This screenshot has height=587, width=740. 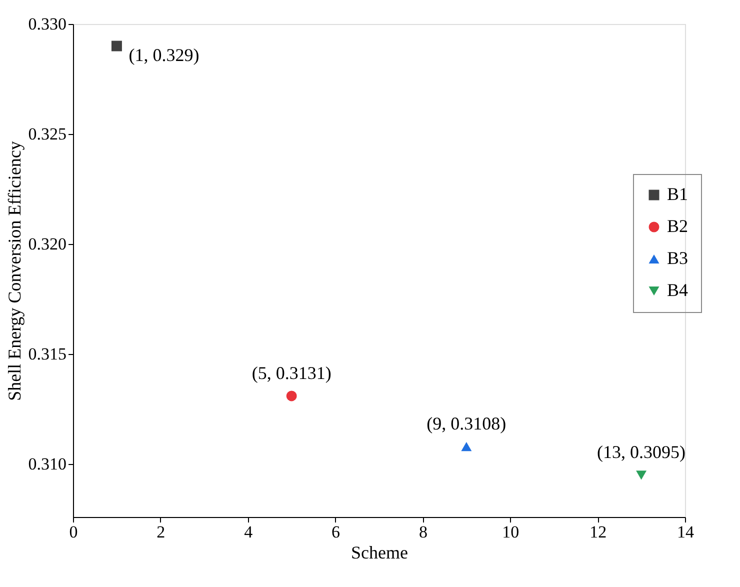 What do you see at coordinates (677, 290) in the screenshot?
I see `legend-label: B4` at bounding box center [677, 290].